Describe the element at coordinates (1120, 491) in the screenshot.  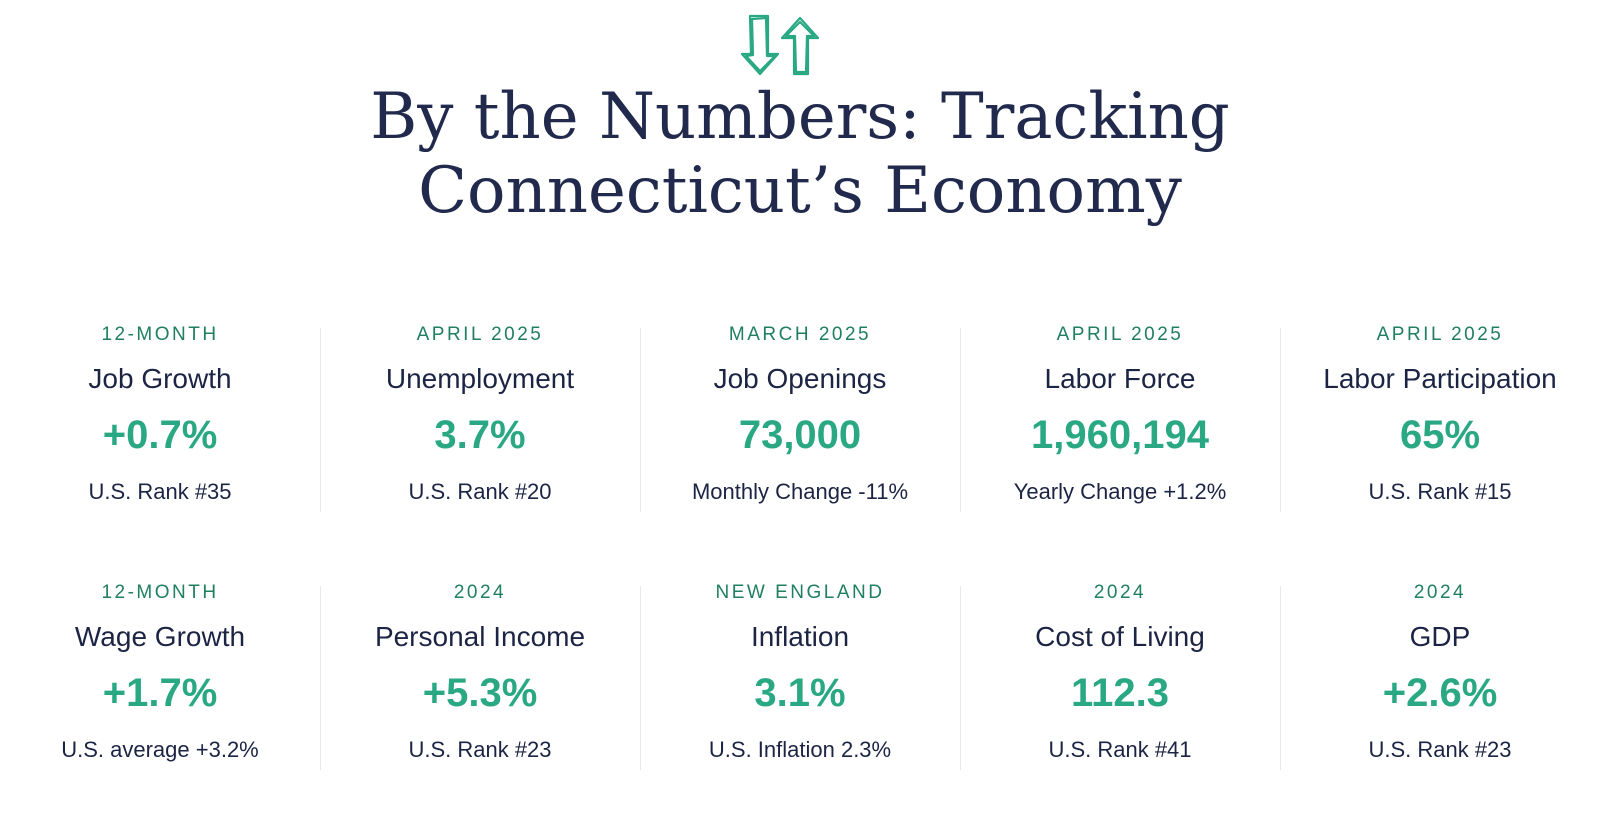
I see `metric-note: Yearly Change +1.2%` at that location.